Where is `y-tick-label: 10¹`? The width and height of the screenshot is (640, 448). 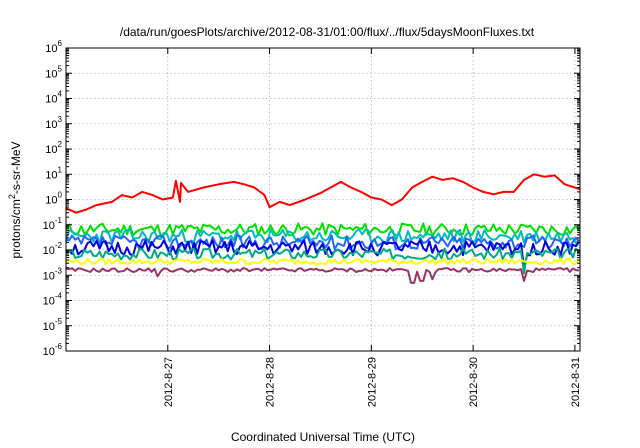
y-tick-label: 10¹ is located at coordinates (53, 173).